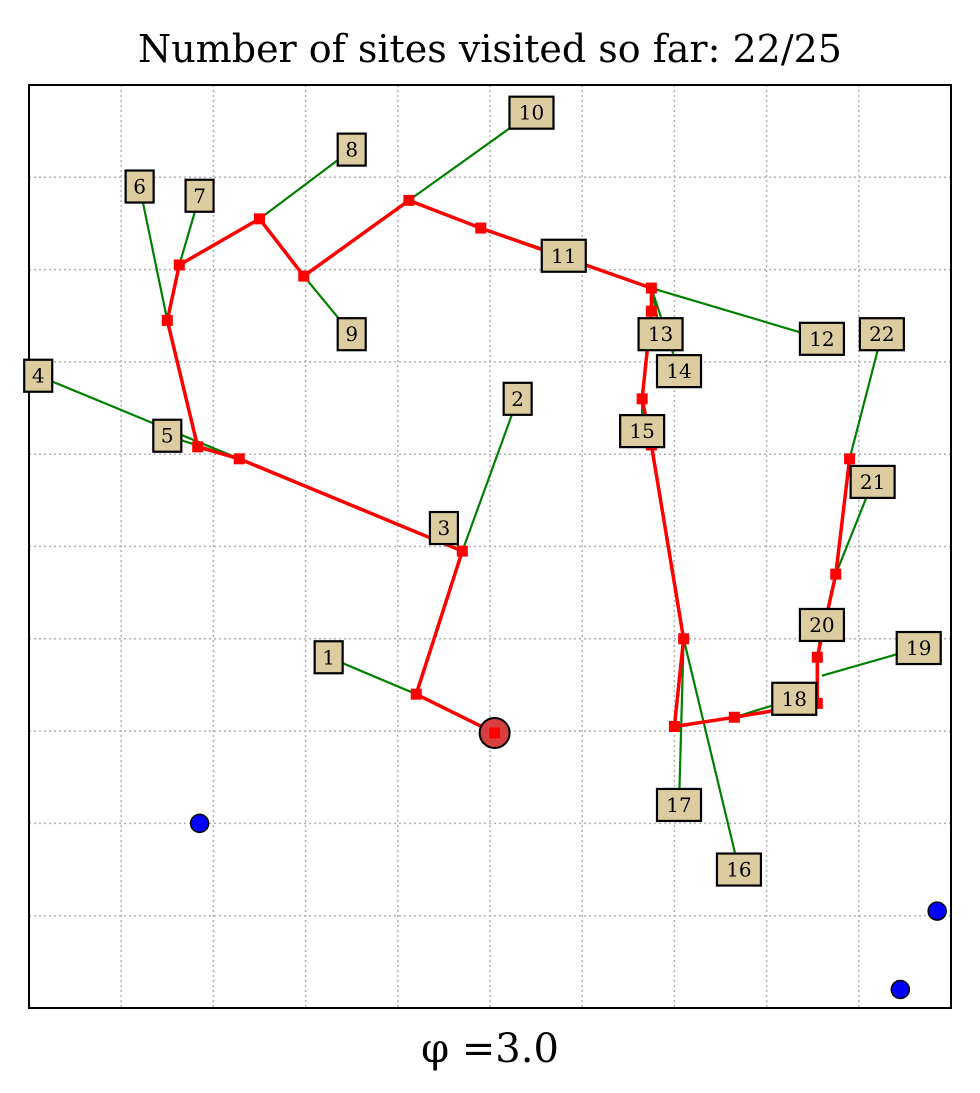 This screenshot has width=980, height=1093. I want to click on site-label-box: 14, so click(679, 371).